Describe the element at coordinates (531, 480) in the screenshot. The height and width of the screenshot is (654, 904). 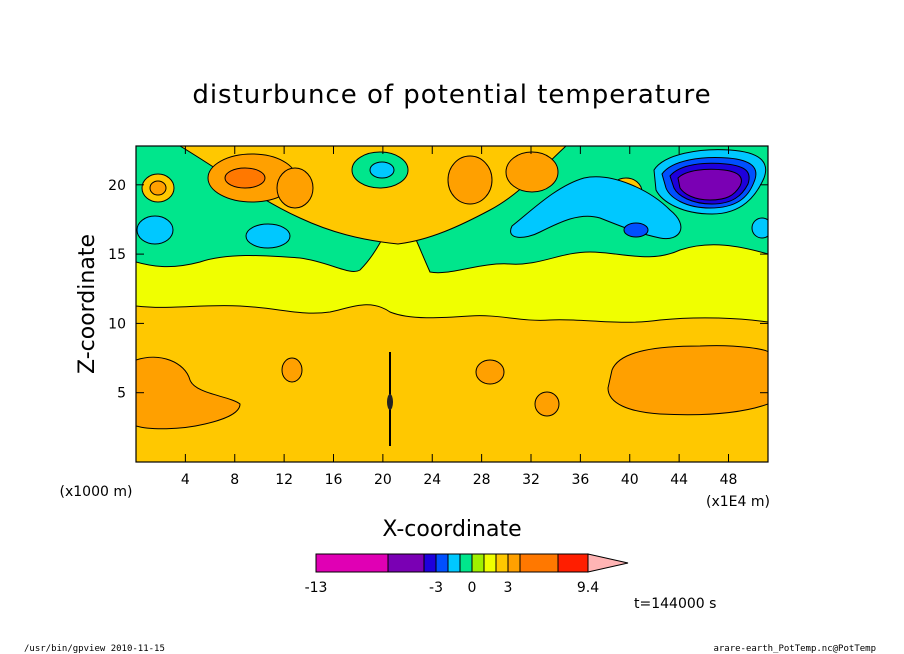
I see `x-tick-label: 32` at that location.